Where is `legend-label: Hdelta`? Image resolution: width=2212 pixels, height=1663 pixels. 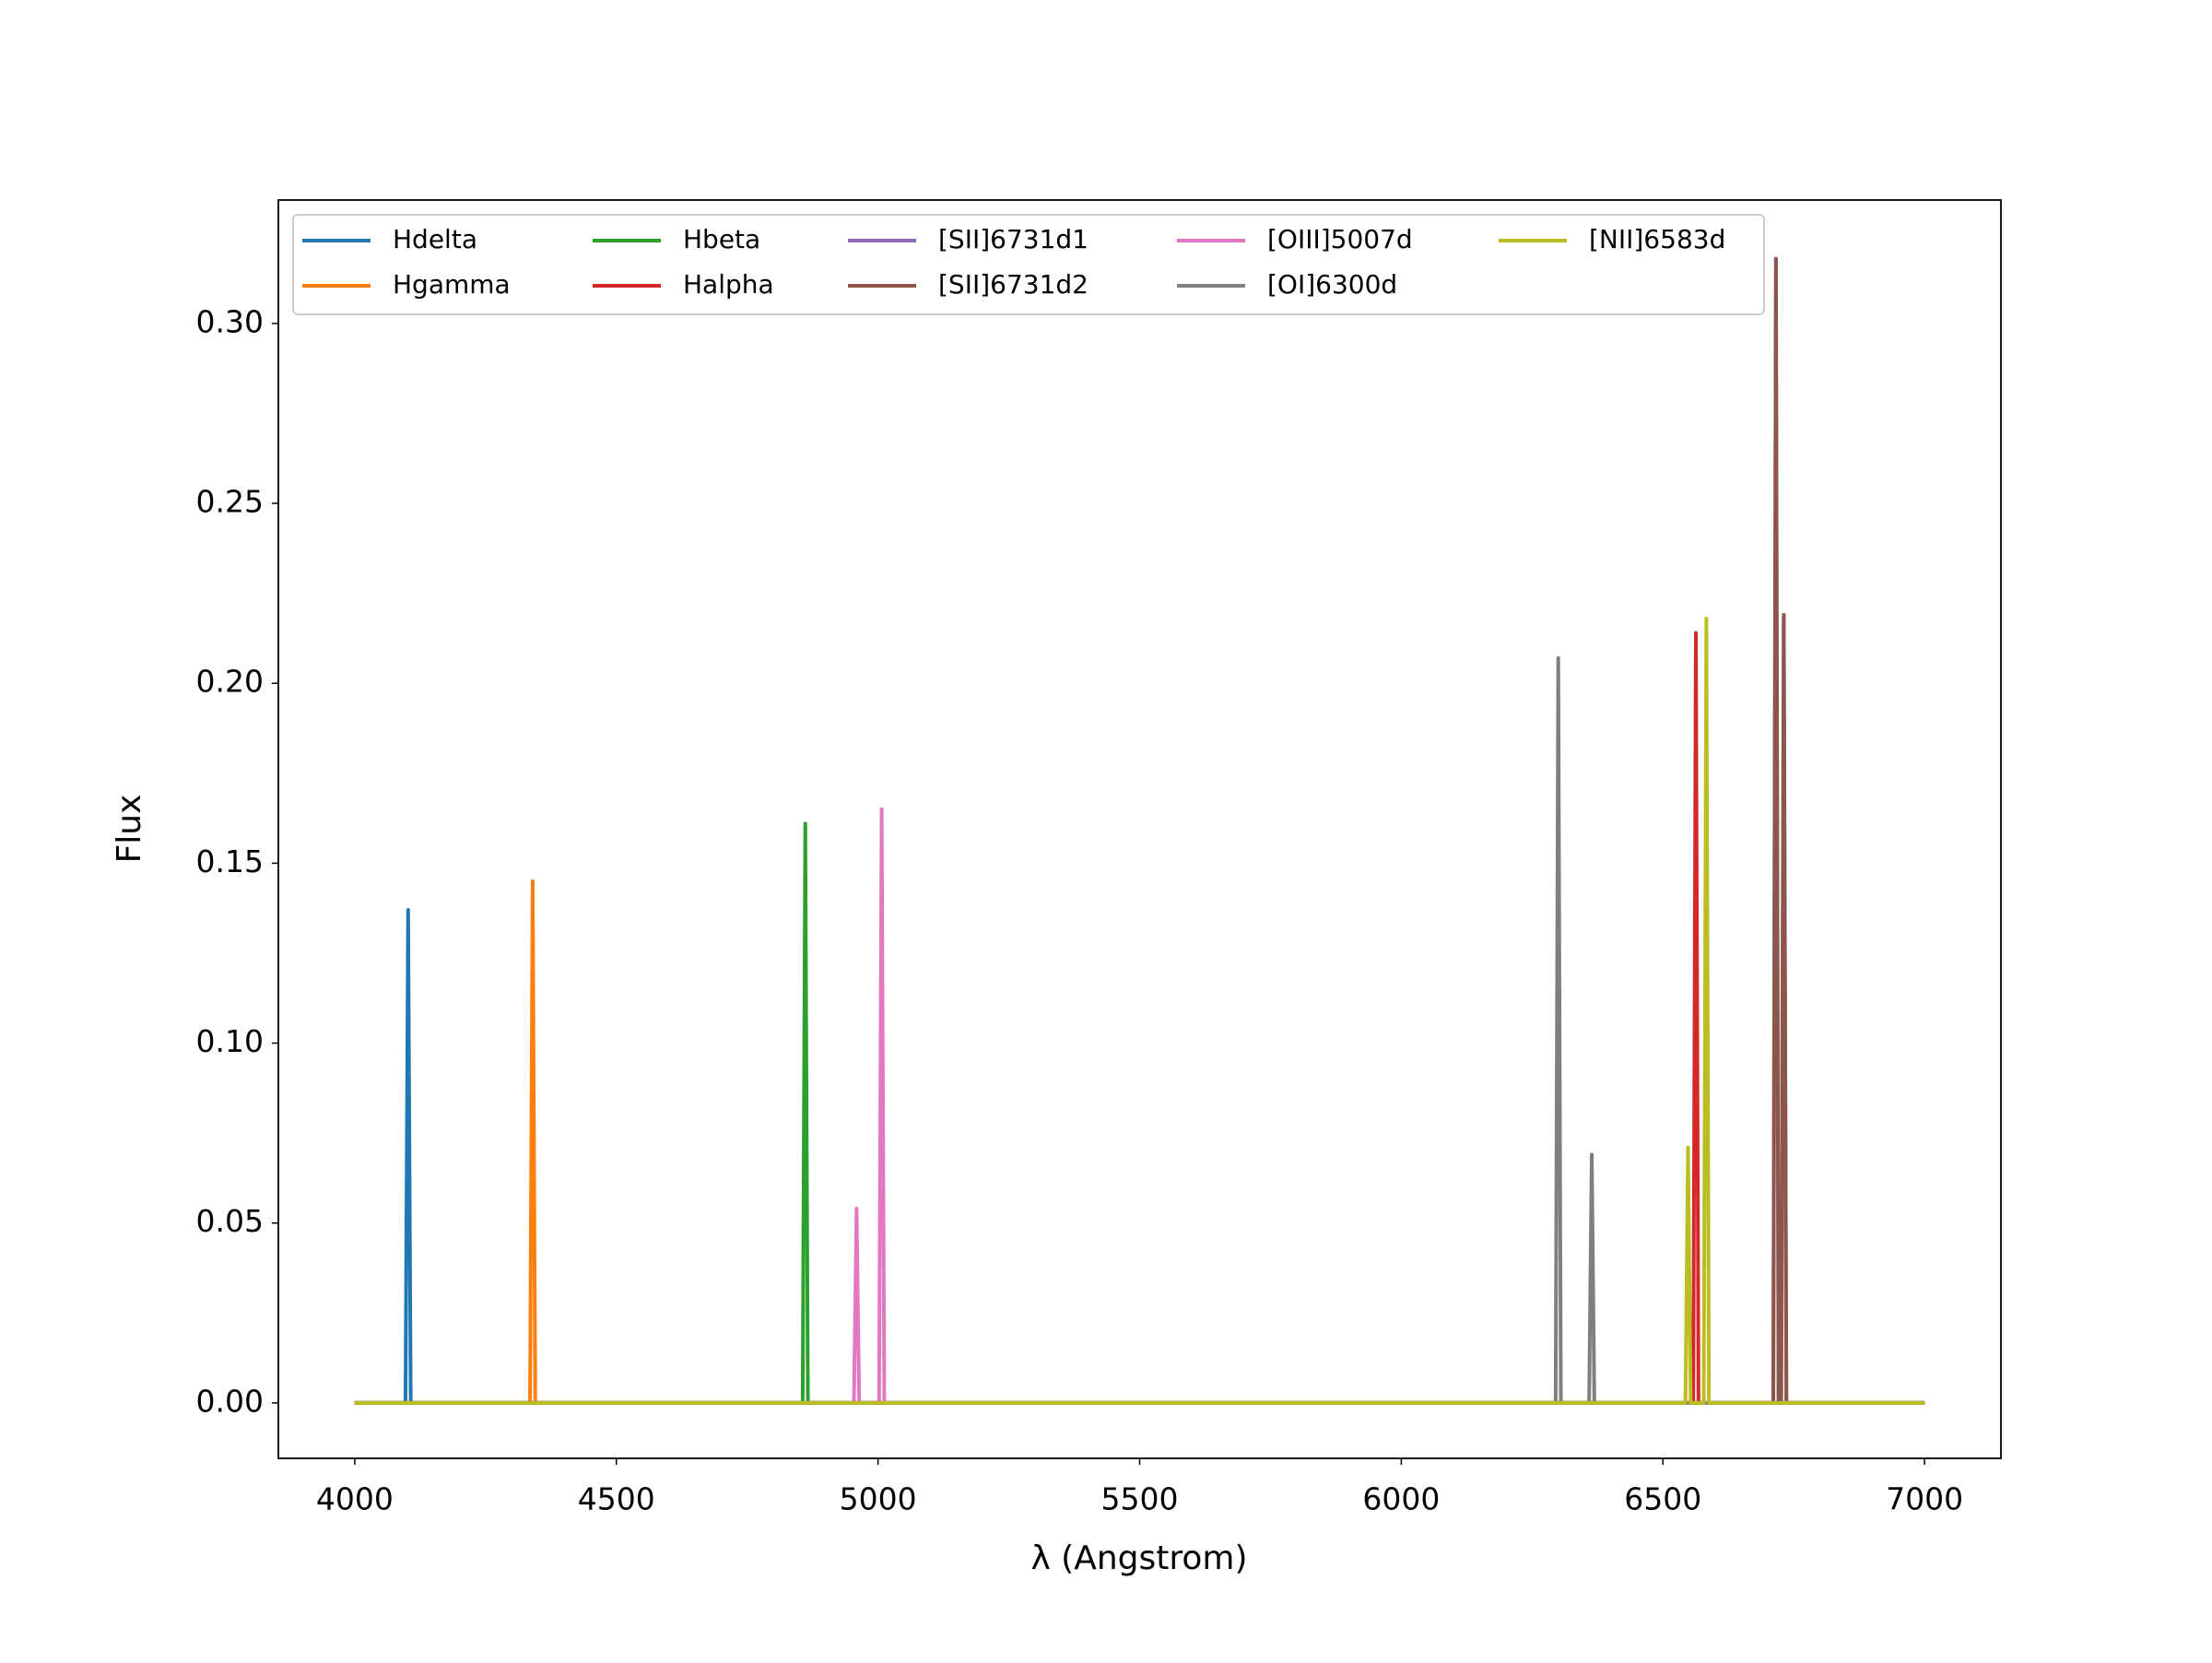
legend-label: Hdelta is located at coordinates (435, 239).